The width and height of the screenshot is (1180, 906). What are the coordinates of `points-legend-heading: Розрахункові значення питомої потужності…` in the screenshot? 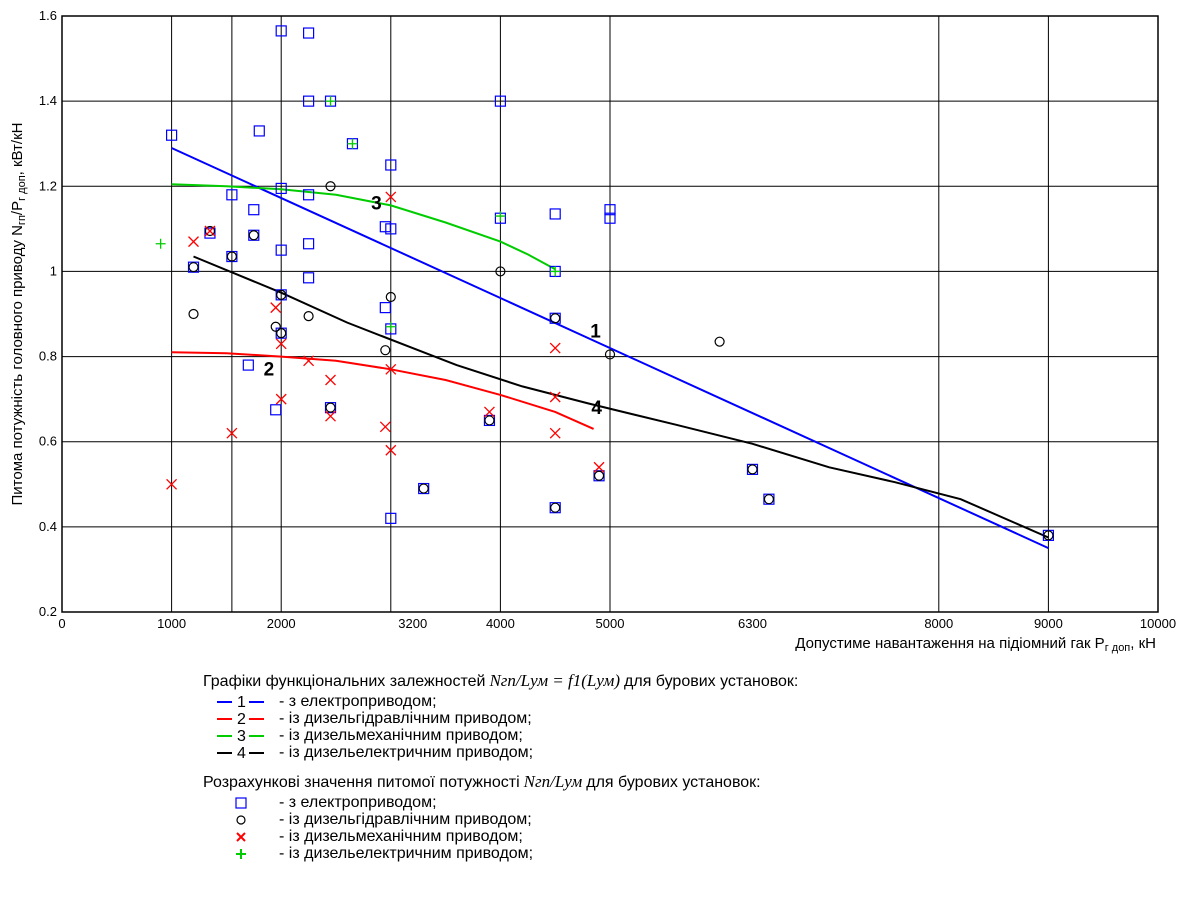 It's located at (482, 781).